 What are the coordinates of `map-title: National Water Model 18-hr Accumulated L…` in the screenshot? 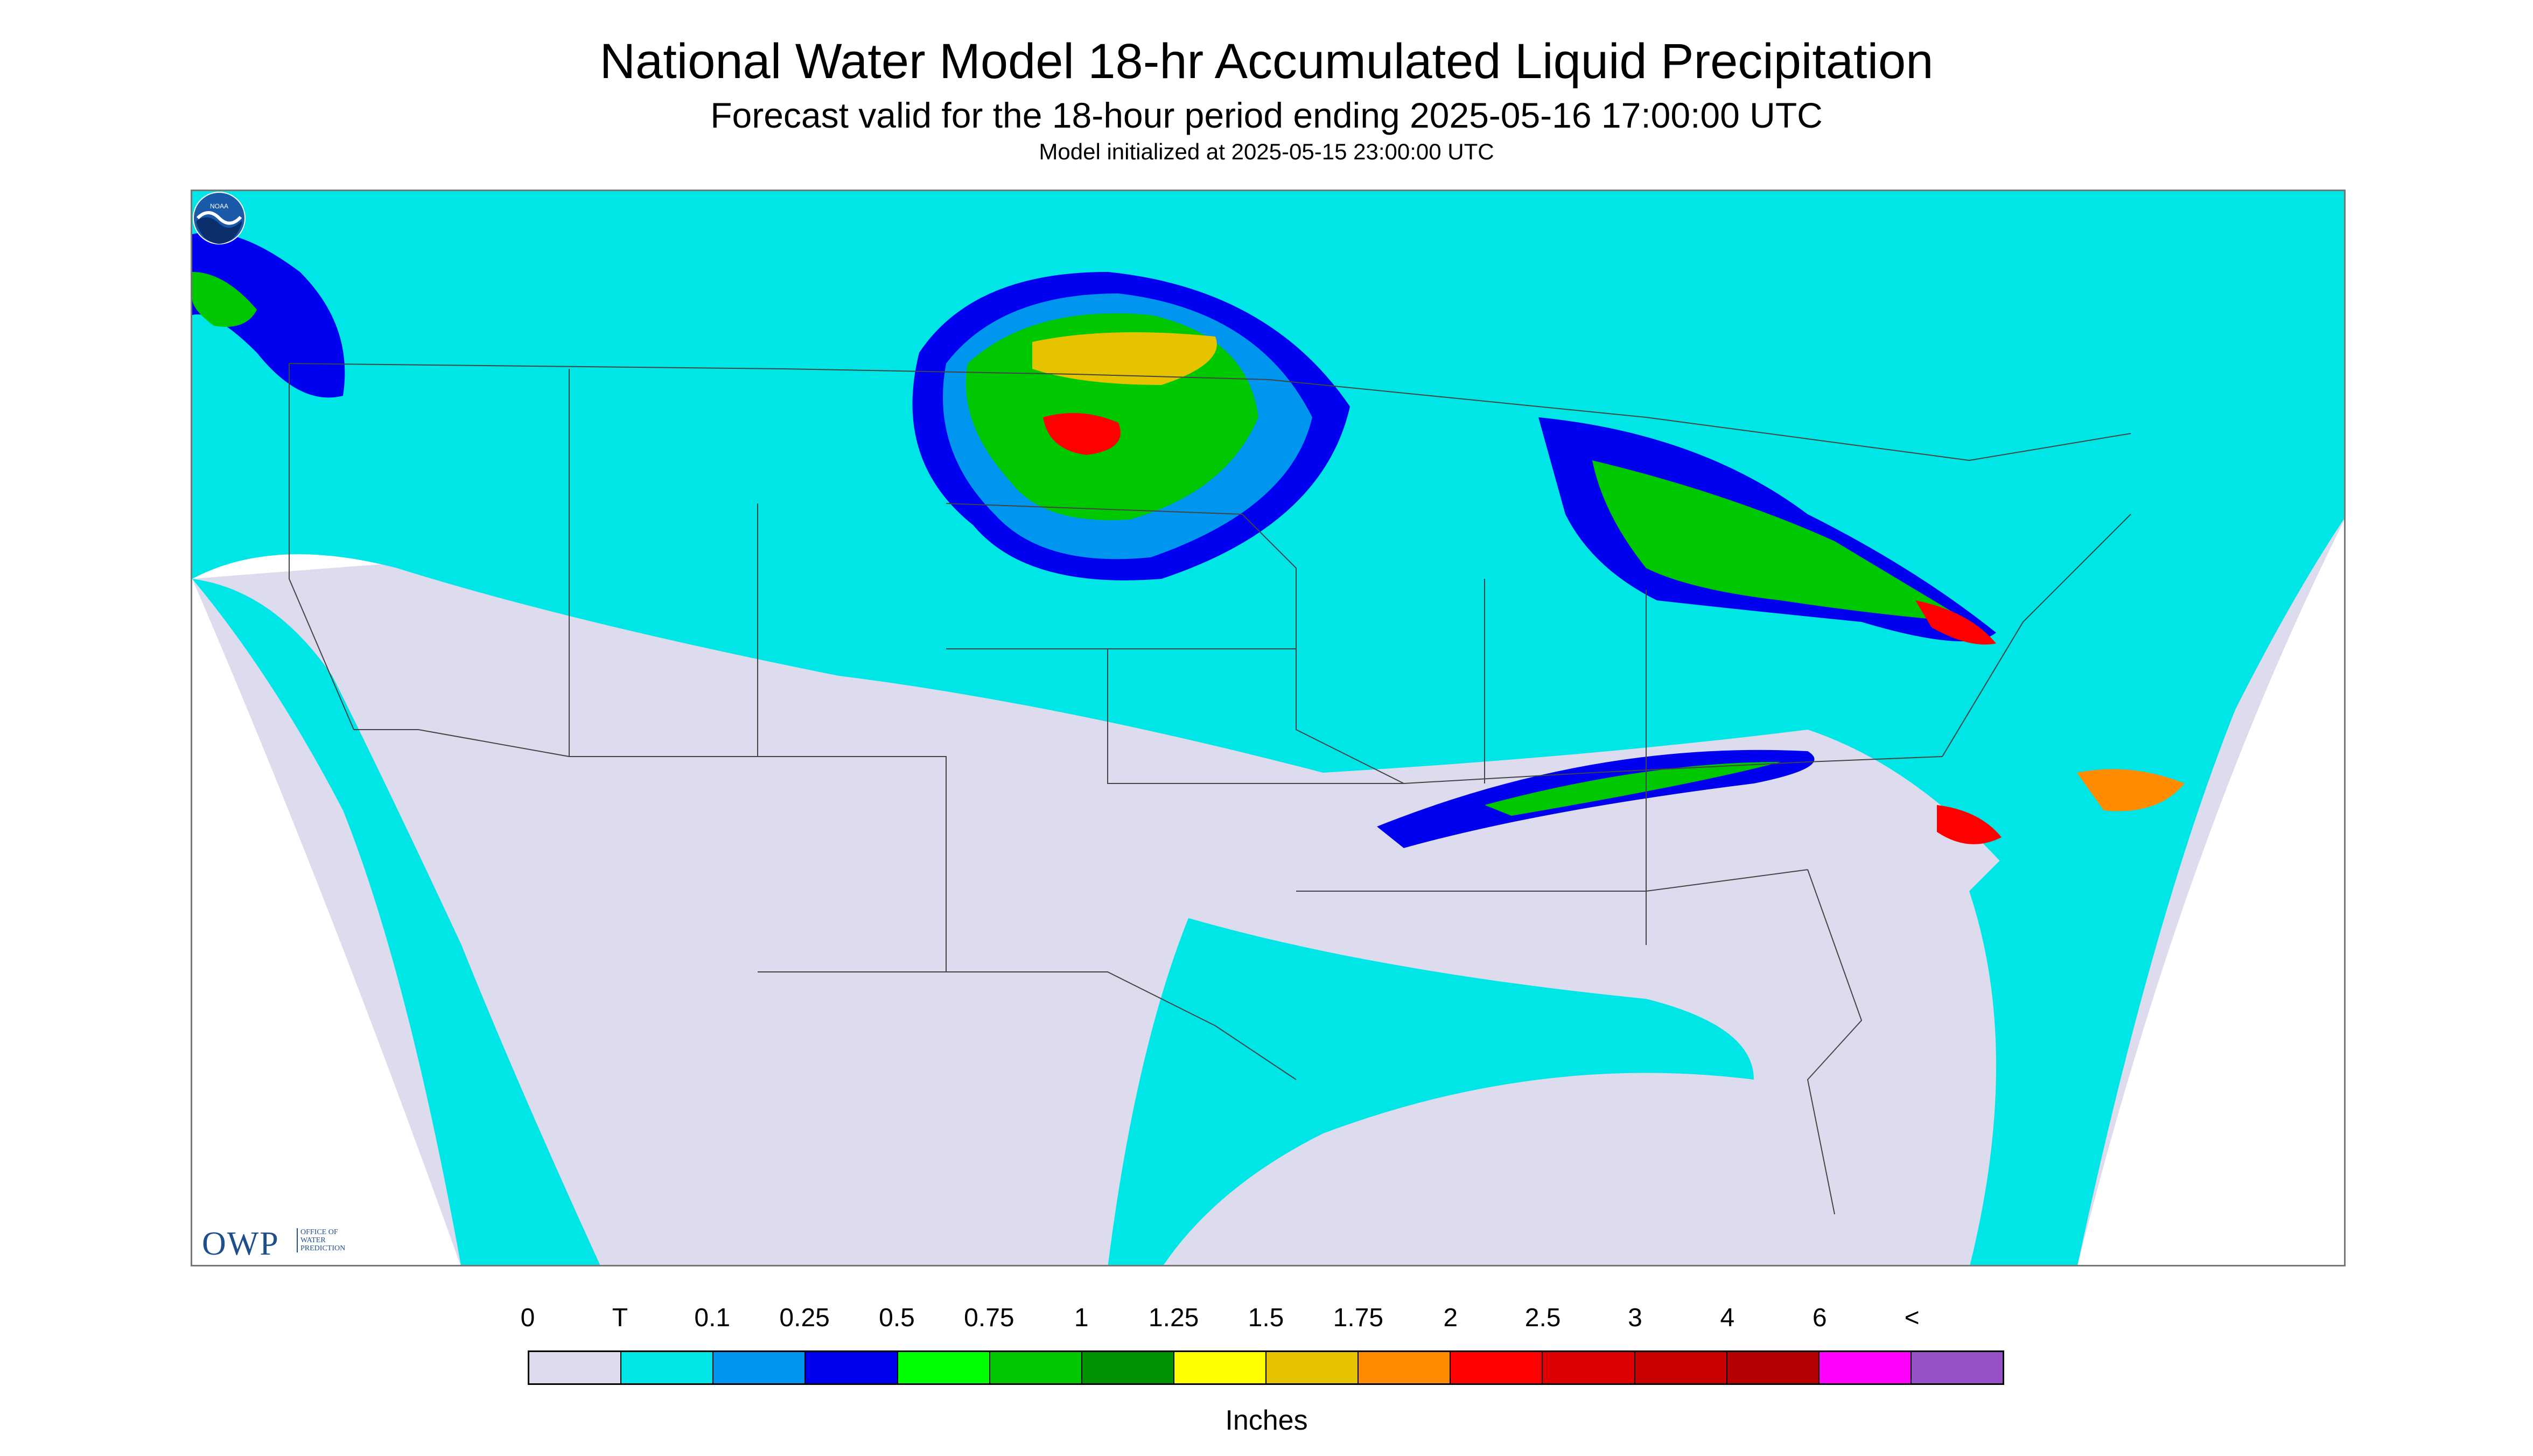 It's located at (1266, 61).